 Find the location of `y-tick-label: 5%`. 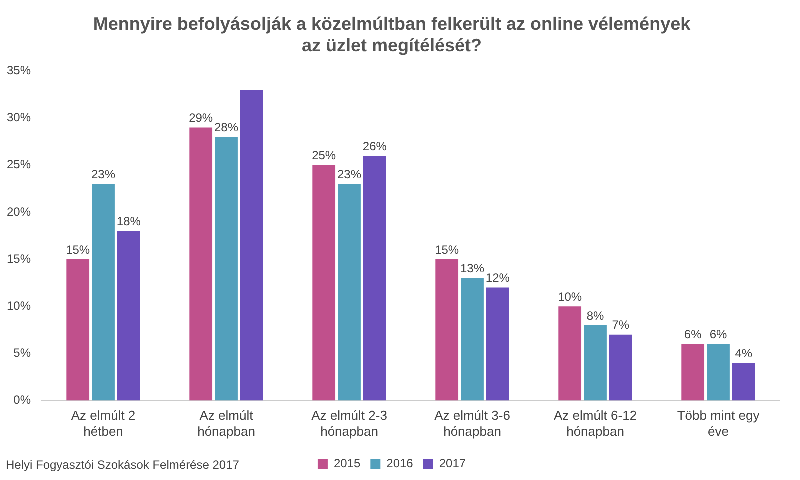

y-tick-label: 5% is located at coordinates (23, 353).